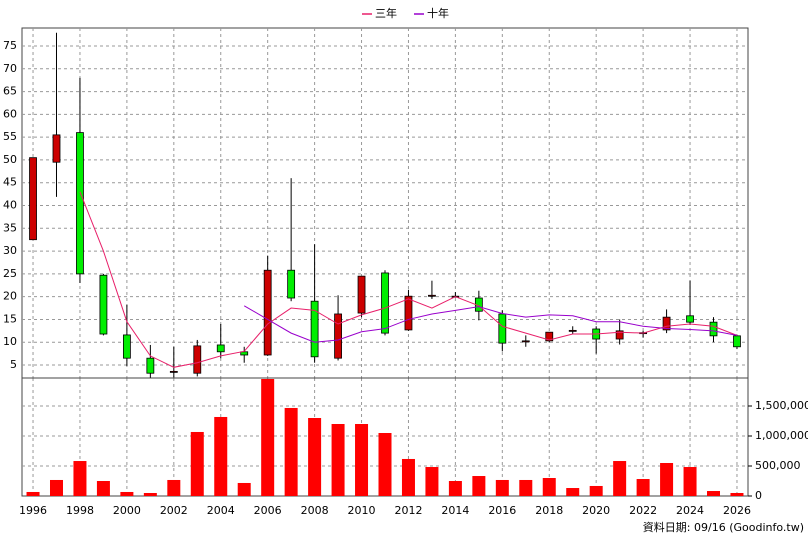  Describe the element at coordinates (643, 510) in the screenshot. I see `x-tick-label: 2022` at that location.